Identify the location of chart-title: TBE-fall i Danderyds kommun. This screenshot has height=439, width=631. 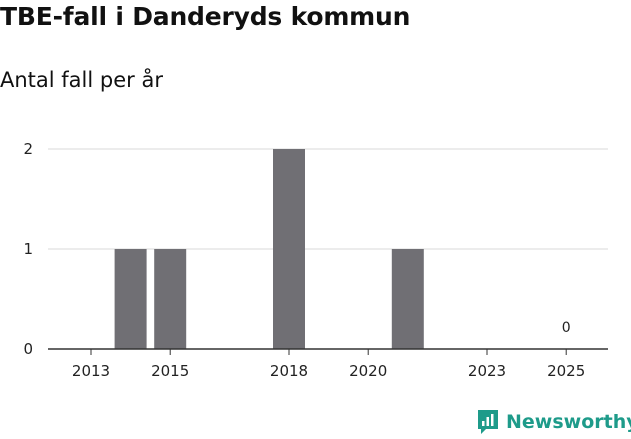
(205, 16).